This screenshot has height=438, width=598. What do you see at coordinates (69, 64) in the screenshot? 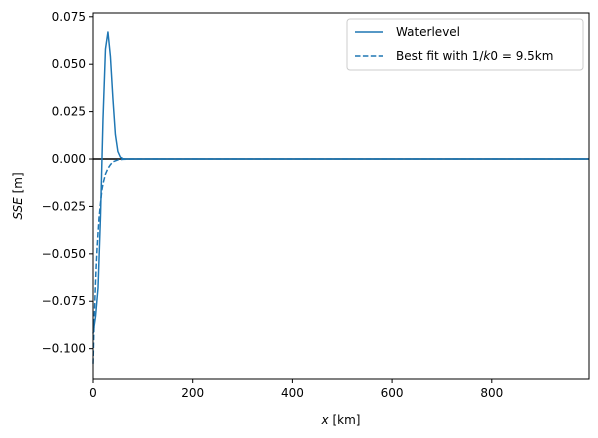
I see `y-tick-label: 0.050` at bounding box center [69, 64].